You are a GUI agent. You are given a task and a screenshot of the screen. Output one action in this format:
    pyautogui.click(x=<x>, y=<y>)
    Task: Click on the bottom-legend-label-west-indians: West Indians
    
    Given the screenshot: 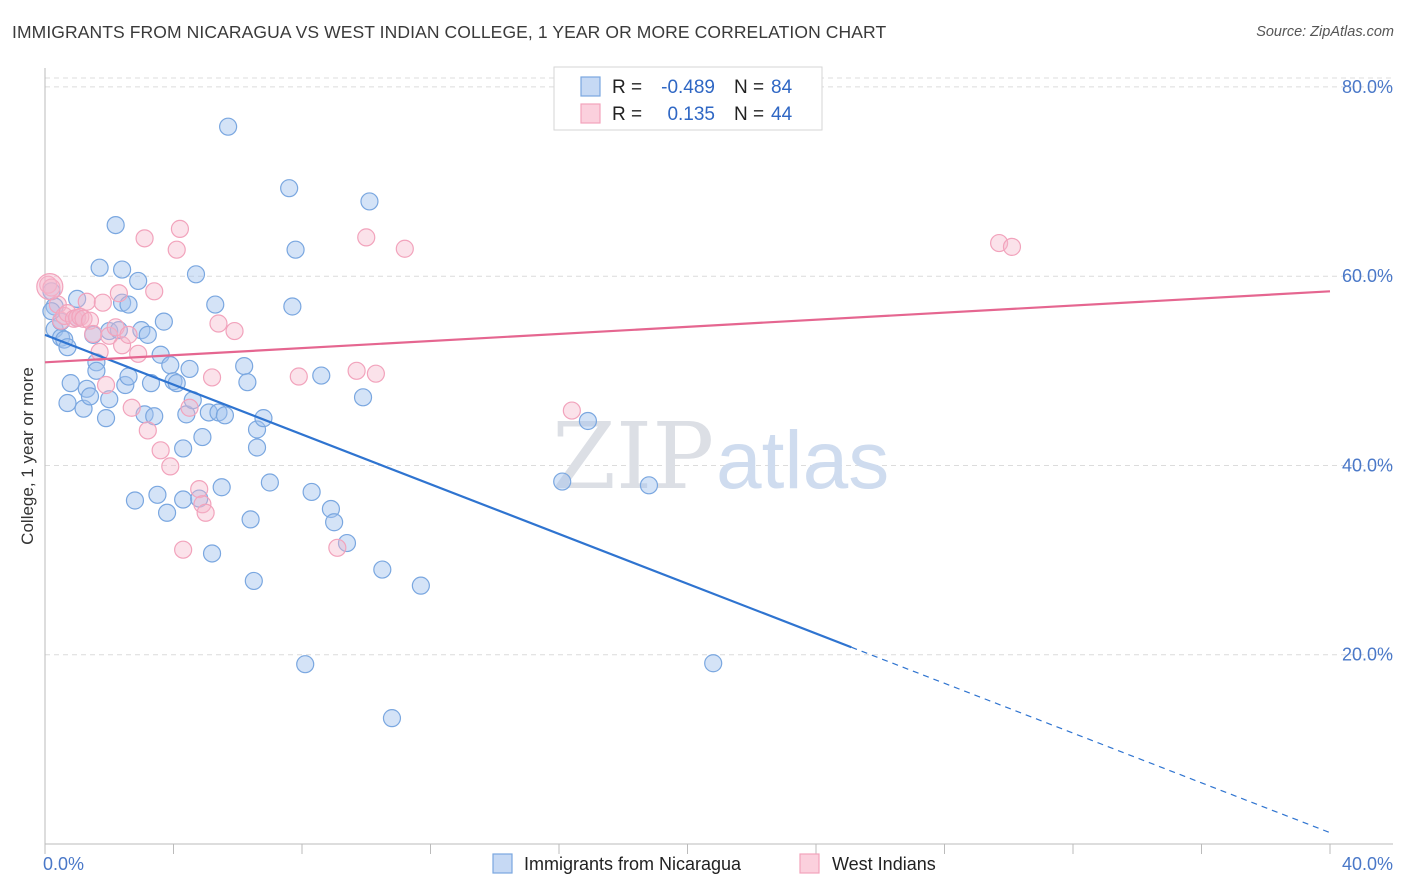 What is the action you would take?
    pyautogui.click(x=884, y=864)
    